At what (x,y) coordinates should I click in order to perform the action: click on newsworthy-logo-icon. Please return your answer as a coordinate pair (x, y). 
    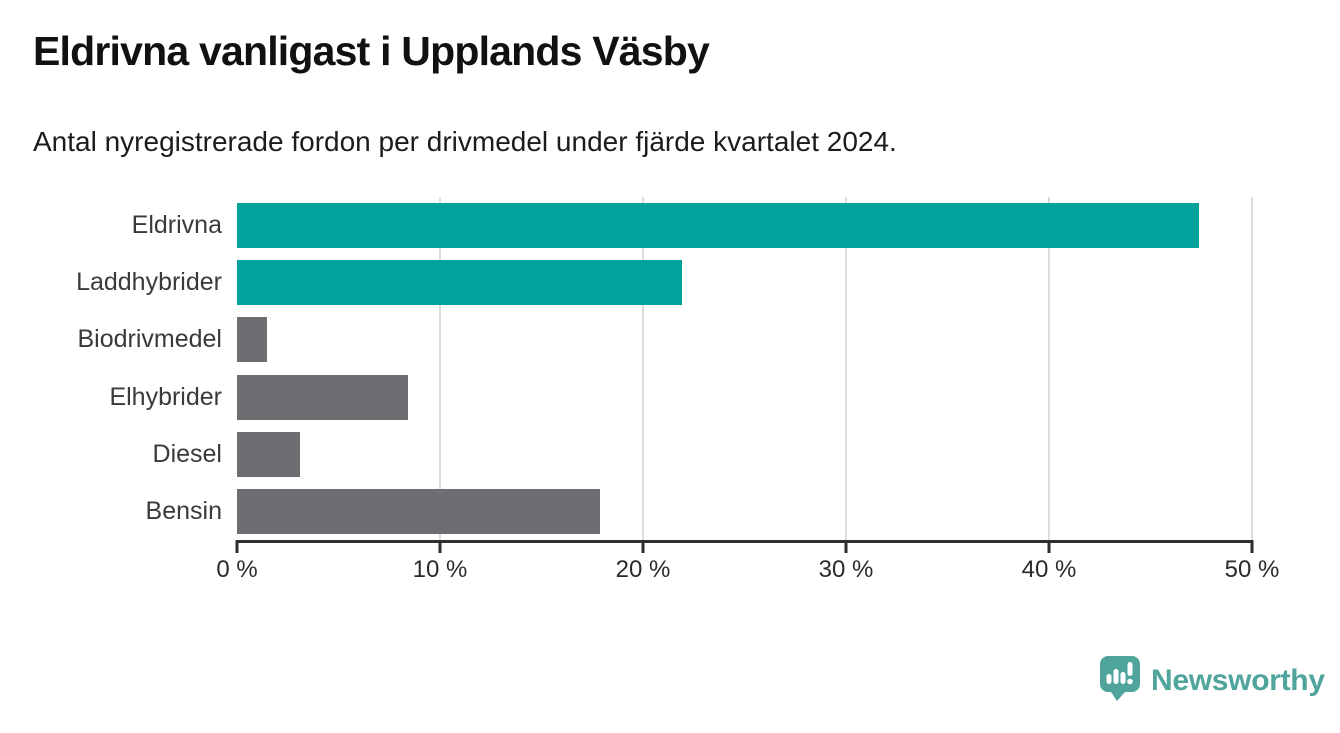
    Looking at the image, I should click on (1120, 680).